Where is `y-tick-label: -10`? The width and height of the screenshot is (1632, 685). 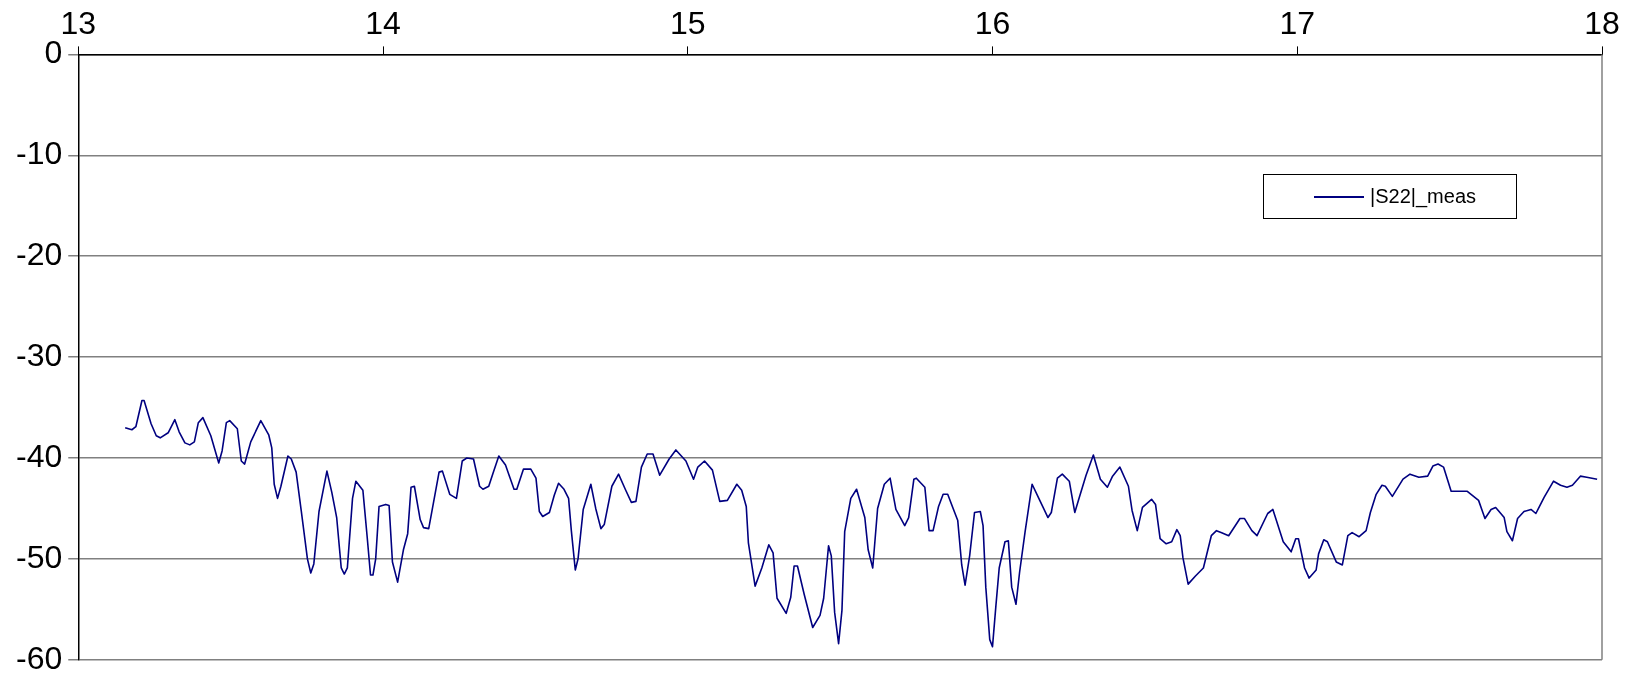 y-tick-label: -10 is located at coordinates (39, 153).